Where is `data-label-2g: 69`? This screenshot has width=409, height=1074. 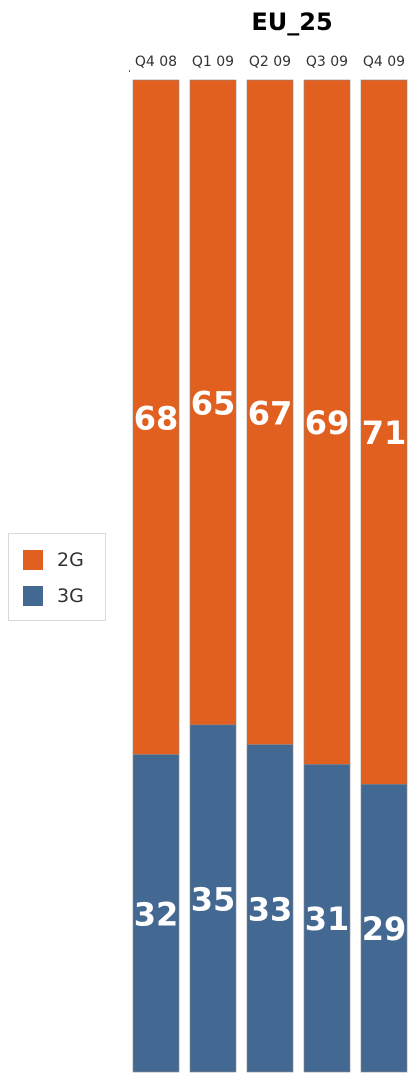
data-label-2g: 69 is located at coordinates (327, 423).